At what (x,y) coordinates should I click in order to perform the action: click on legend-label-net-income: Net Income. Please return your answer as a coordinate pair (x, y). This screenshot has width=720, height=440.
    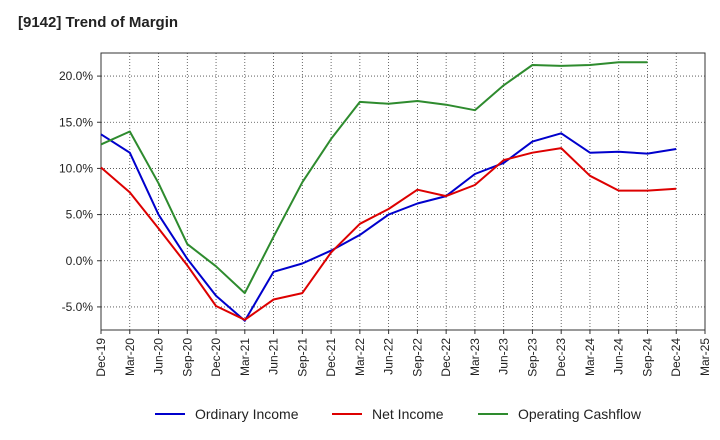
    Looking at the image, I should click on (408, 414).